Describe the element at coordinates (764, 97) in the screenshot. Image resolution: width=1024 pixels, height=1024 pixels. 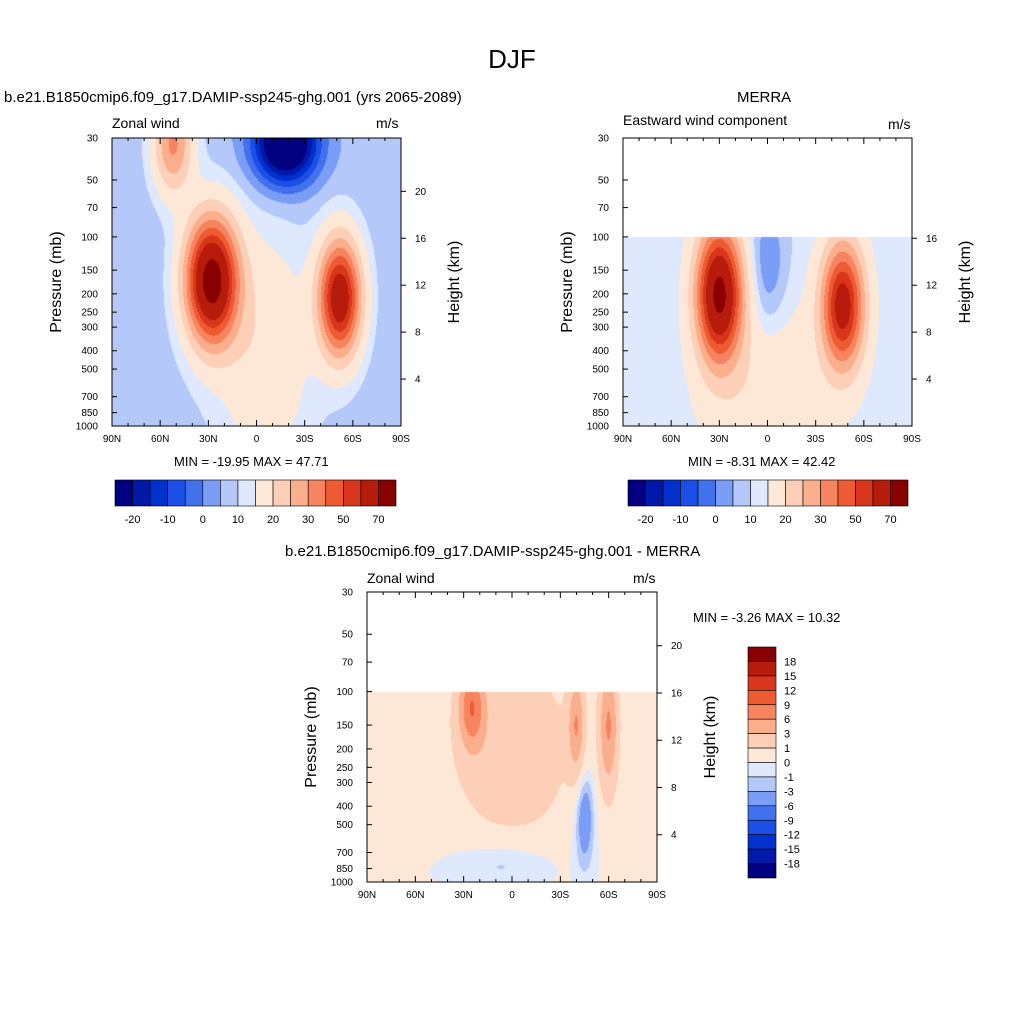
I see `panel2-title: MERRA` at that location.